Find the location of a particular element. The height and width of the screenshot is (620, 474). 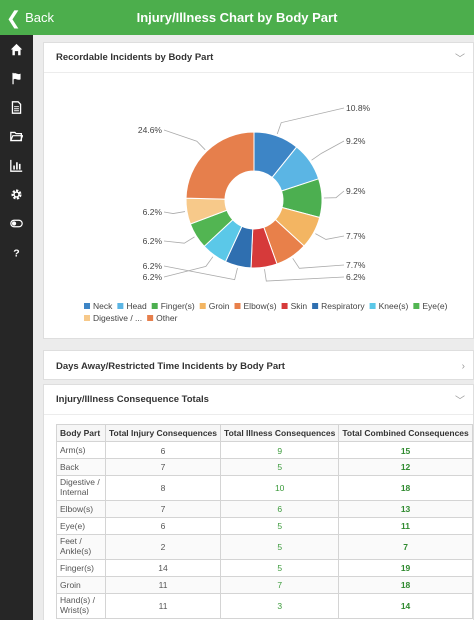

table-row: Elbow(s) 7 6 13 is located at coordinates (264, 509).